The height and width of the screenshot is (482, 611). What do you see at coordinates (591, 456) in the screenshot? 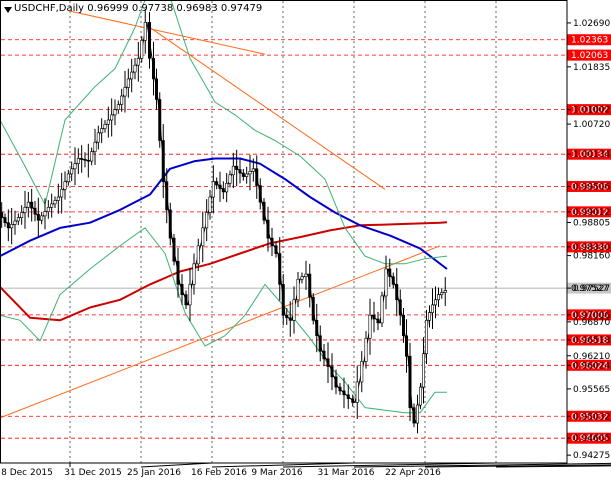
I see `y-tick-label: 0.94275` at bounding box center [591, 456].